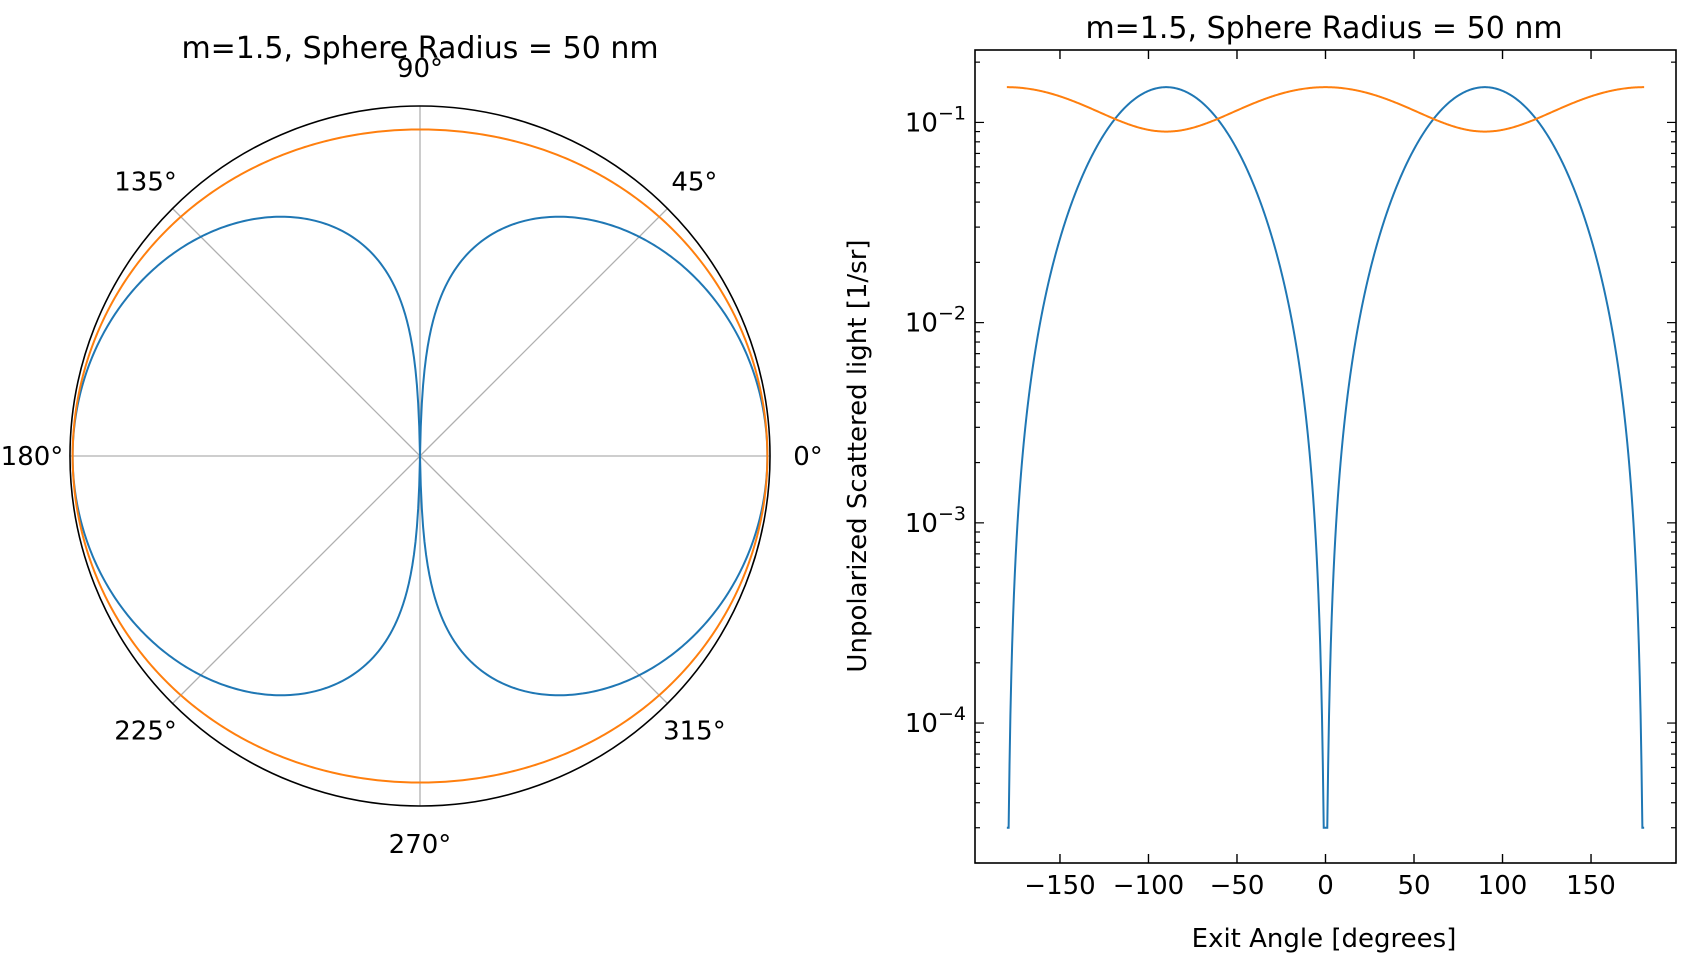  Describe the element at coordinates (145, 731) in the screenshot. I see `polar-angle-label-225: 225°` at that location.